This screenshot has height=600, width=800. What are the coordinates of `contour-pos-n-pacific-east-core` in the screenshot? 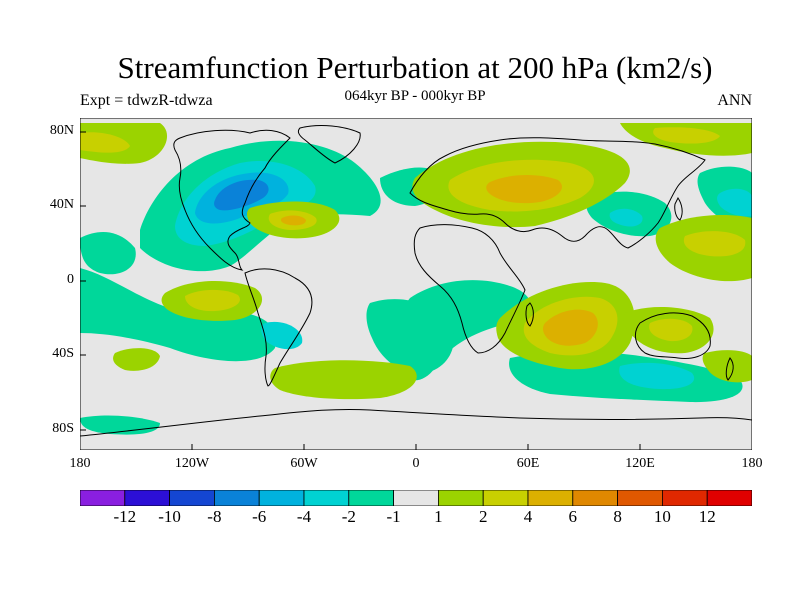 It's located at (686, 135).